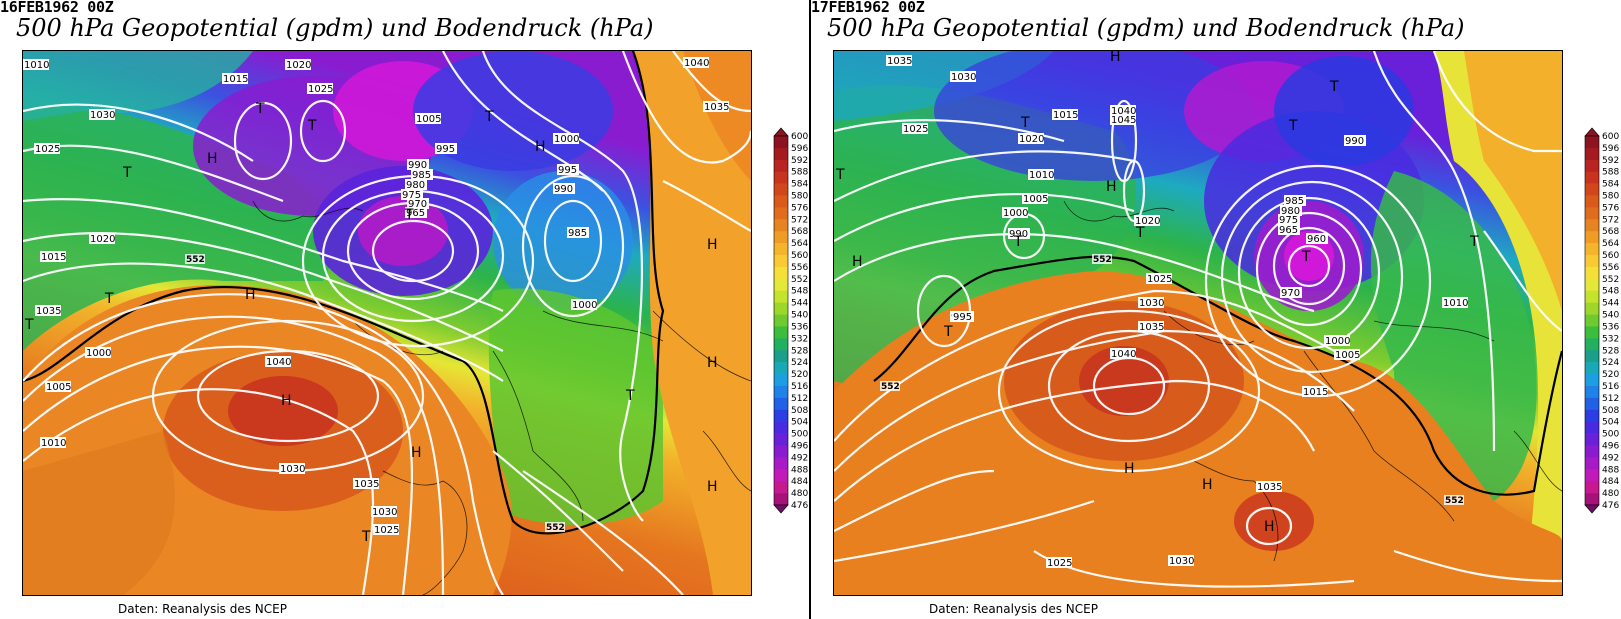 This screenshot has height=619, width=1621. I want to click on colorbar-tick-label: 528, so click(1610, 351).